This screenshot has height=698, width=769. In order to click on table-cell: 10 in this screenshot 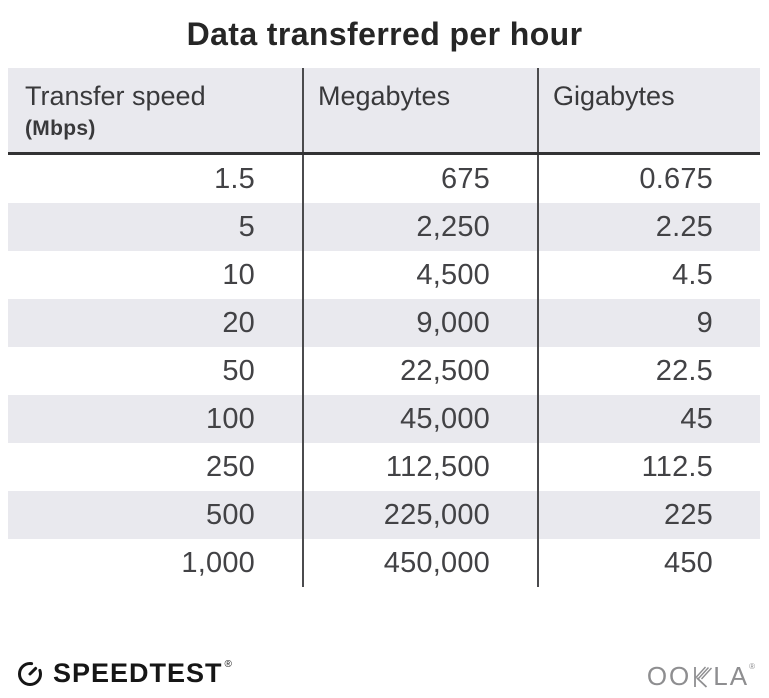, I will do `click(238, 275)`.